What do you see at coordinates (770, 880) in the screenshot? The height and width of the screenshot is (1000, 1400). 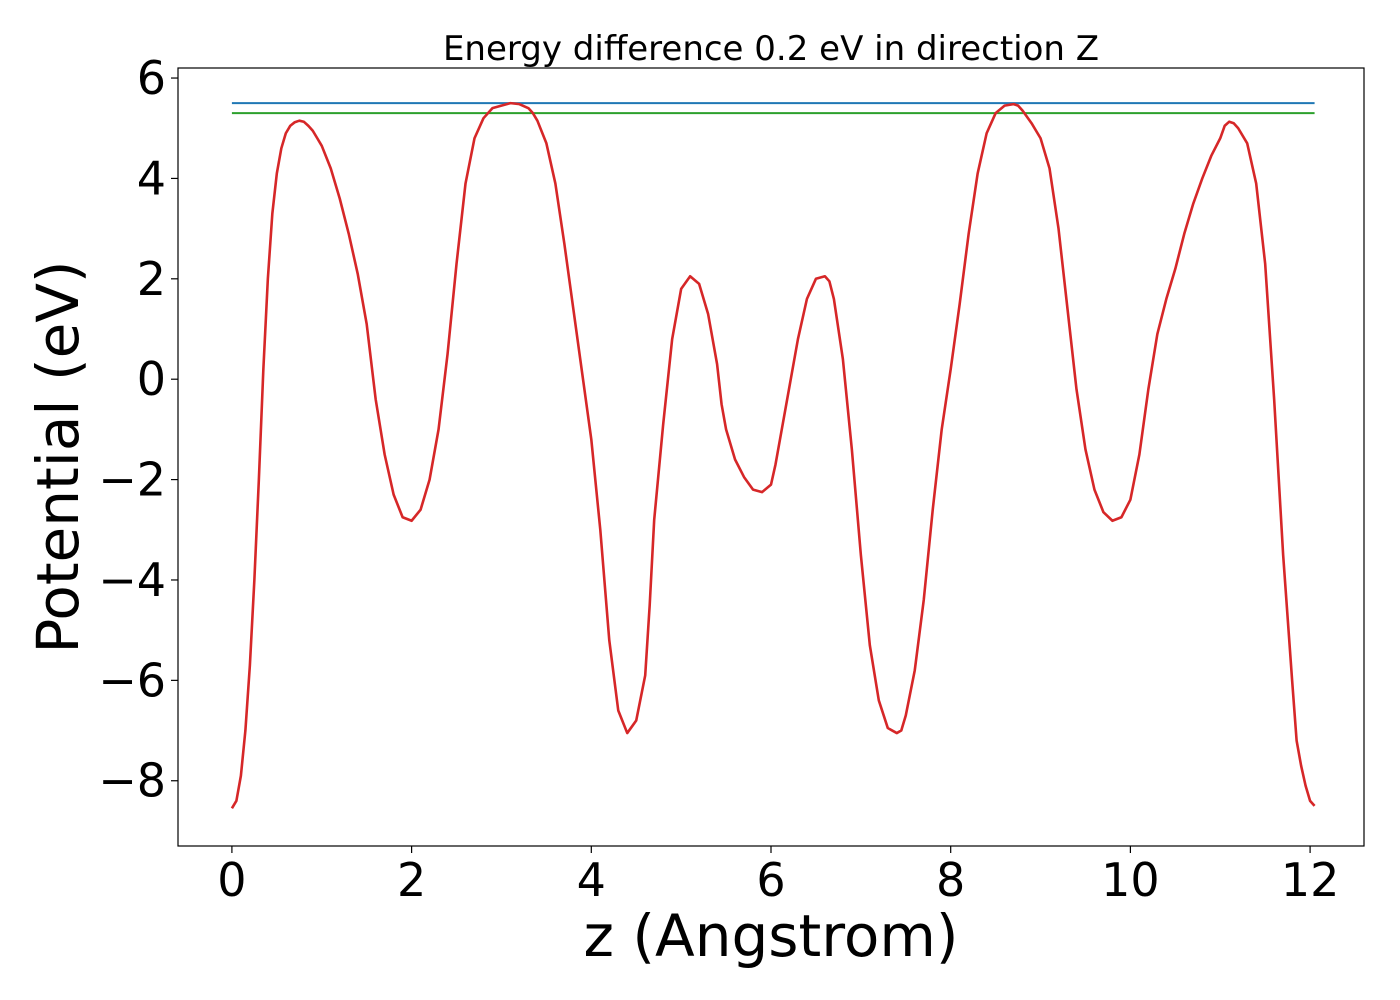 I see `x-tick-label: 6` at bounding box center [770, 880].